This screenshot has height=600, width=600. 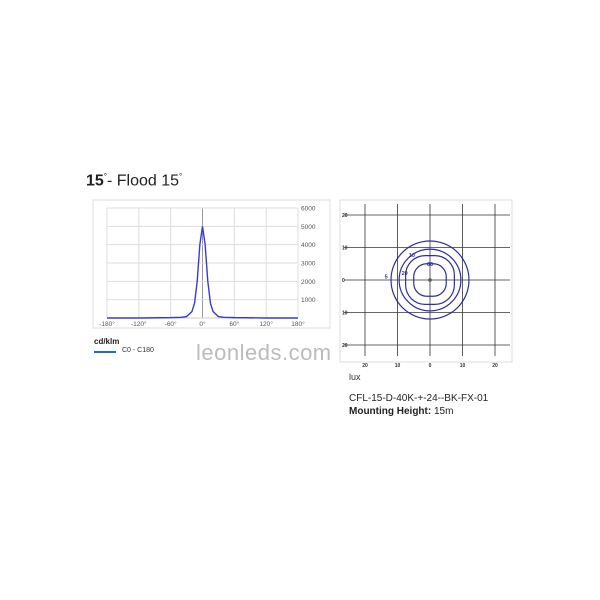 I want to click on x-tick-label: -60°, so click(x=171, y=324).